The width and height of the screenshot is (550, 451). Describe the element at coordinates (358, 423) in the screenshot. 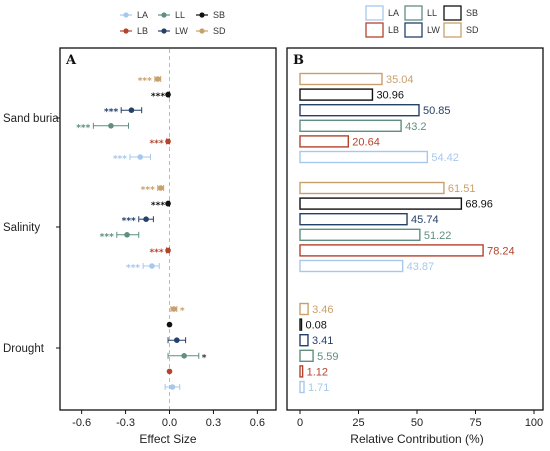

I see `x-tick-label-b-1: 25` at that location.